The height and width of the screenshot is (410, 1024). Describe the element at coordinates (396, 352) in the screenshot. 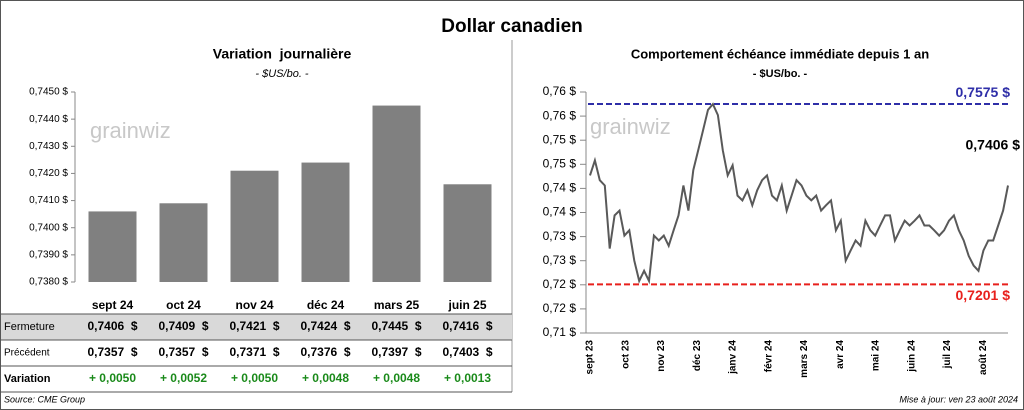

I see `cell: 0,7397 $` at that location.